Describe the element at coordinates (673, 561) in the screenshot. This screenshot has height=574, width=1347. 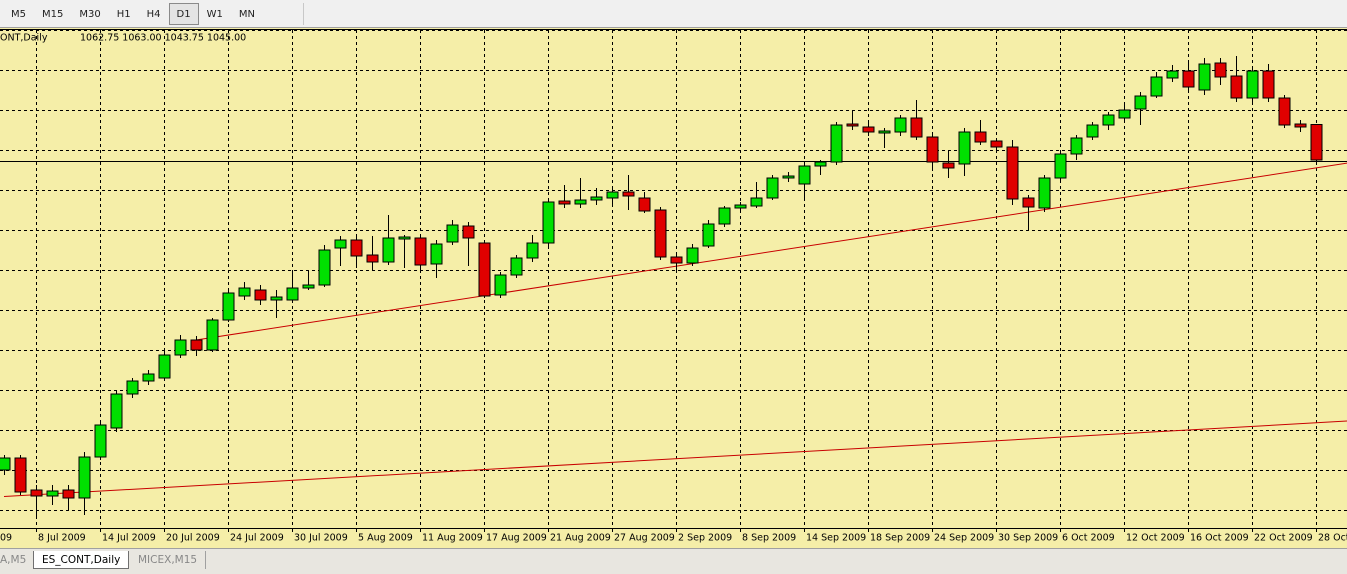
I see `chart-tabs: A,M5 ES_CONT,Daily MICEX,M15` at that location.